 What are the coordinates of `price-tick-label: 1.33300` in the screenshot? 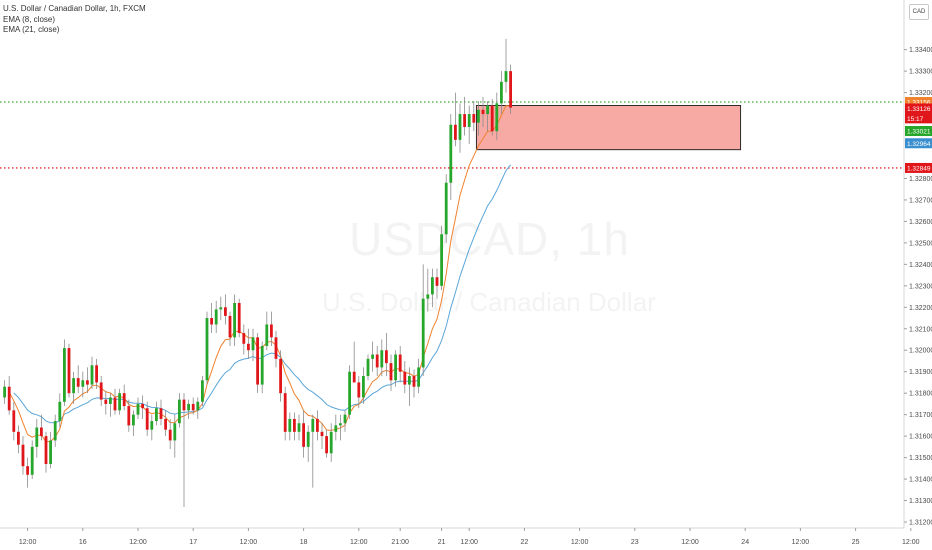 It's located at (920, 72).